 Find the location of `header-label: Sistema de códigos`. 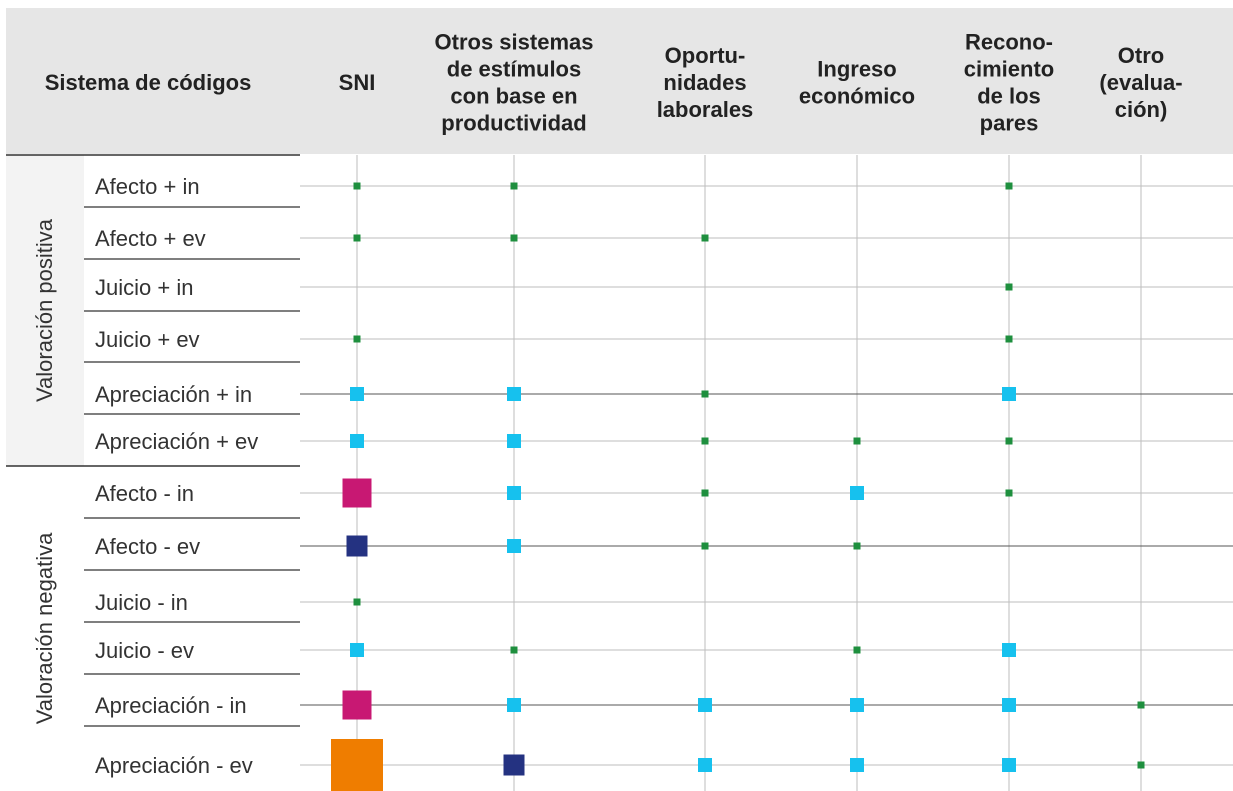

header-label: Sistema de códigos is located at coordinates (148, 82).